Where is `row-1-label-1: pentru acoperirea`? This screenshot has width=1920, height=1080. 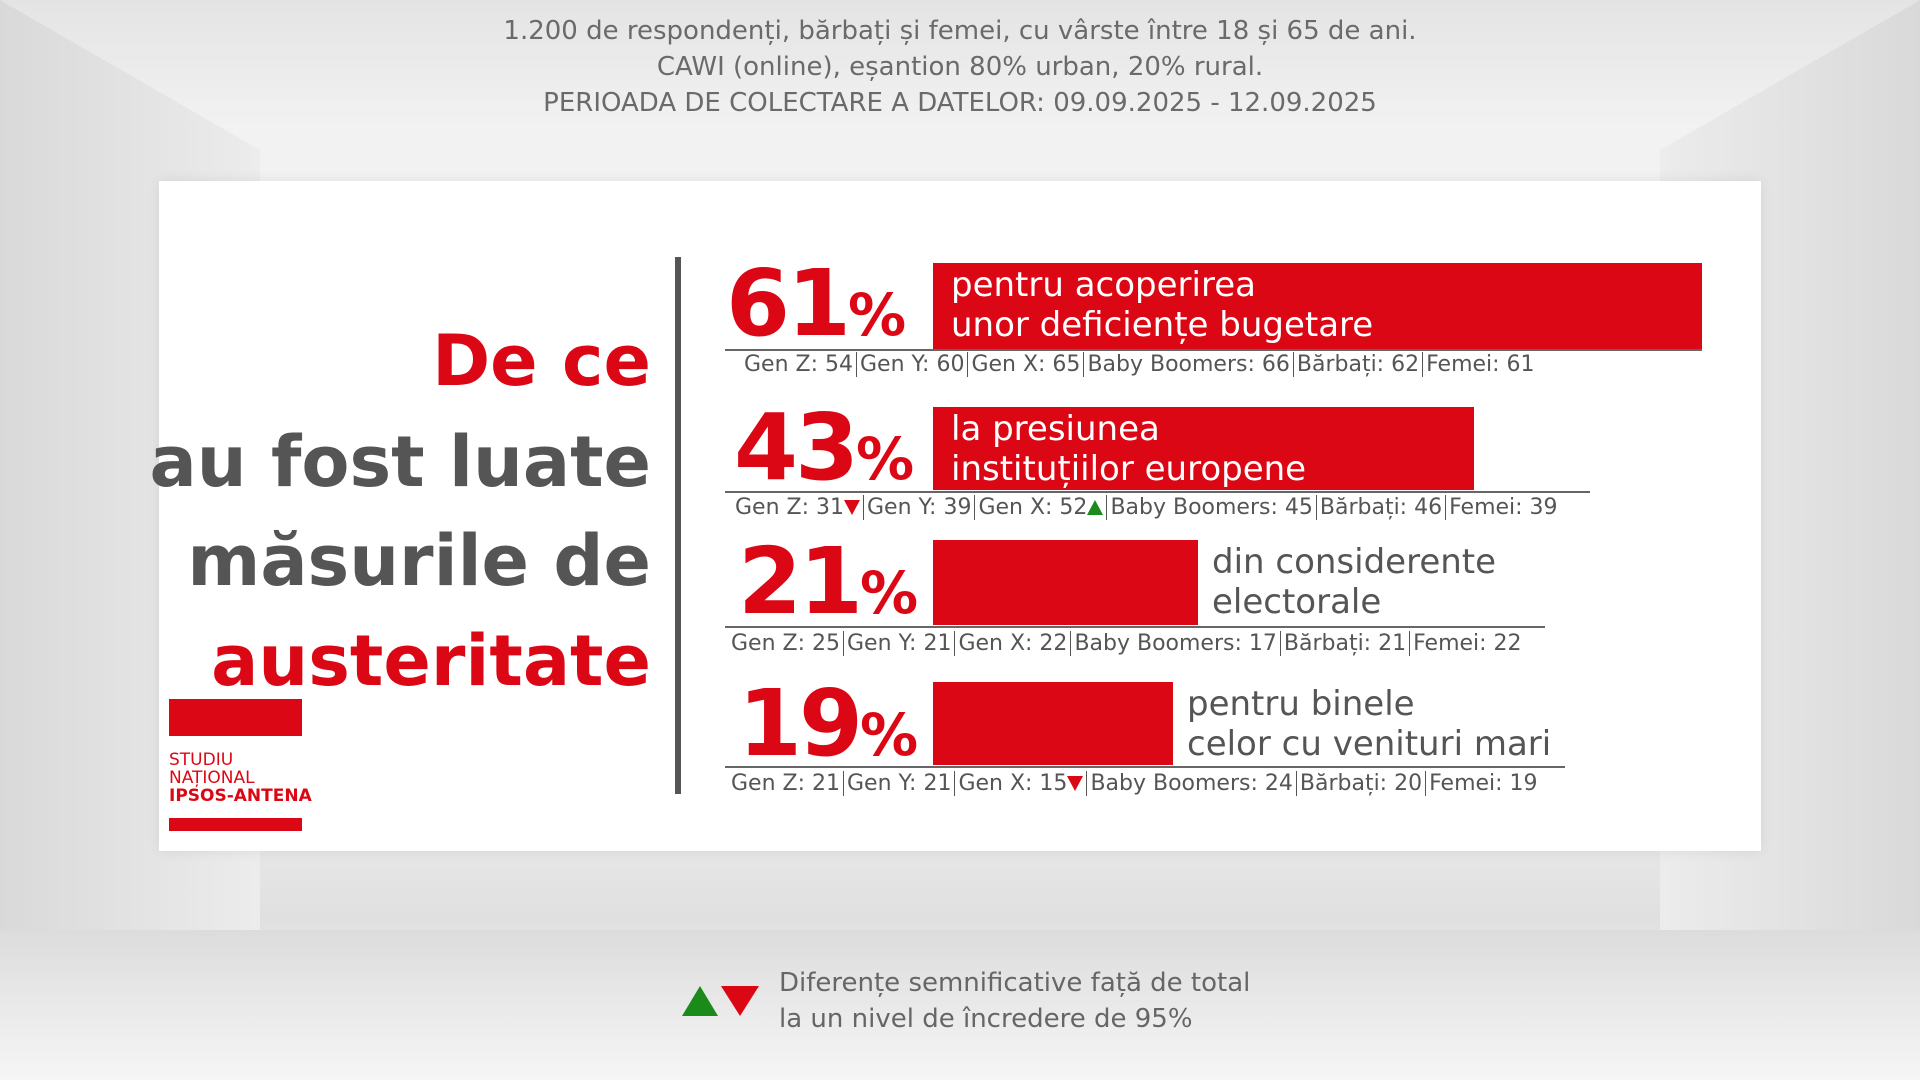
row-1-label-1: pentru acoperirea is located at coordinates (1103, 285).